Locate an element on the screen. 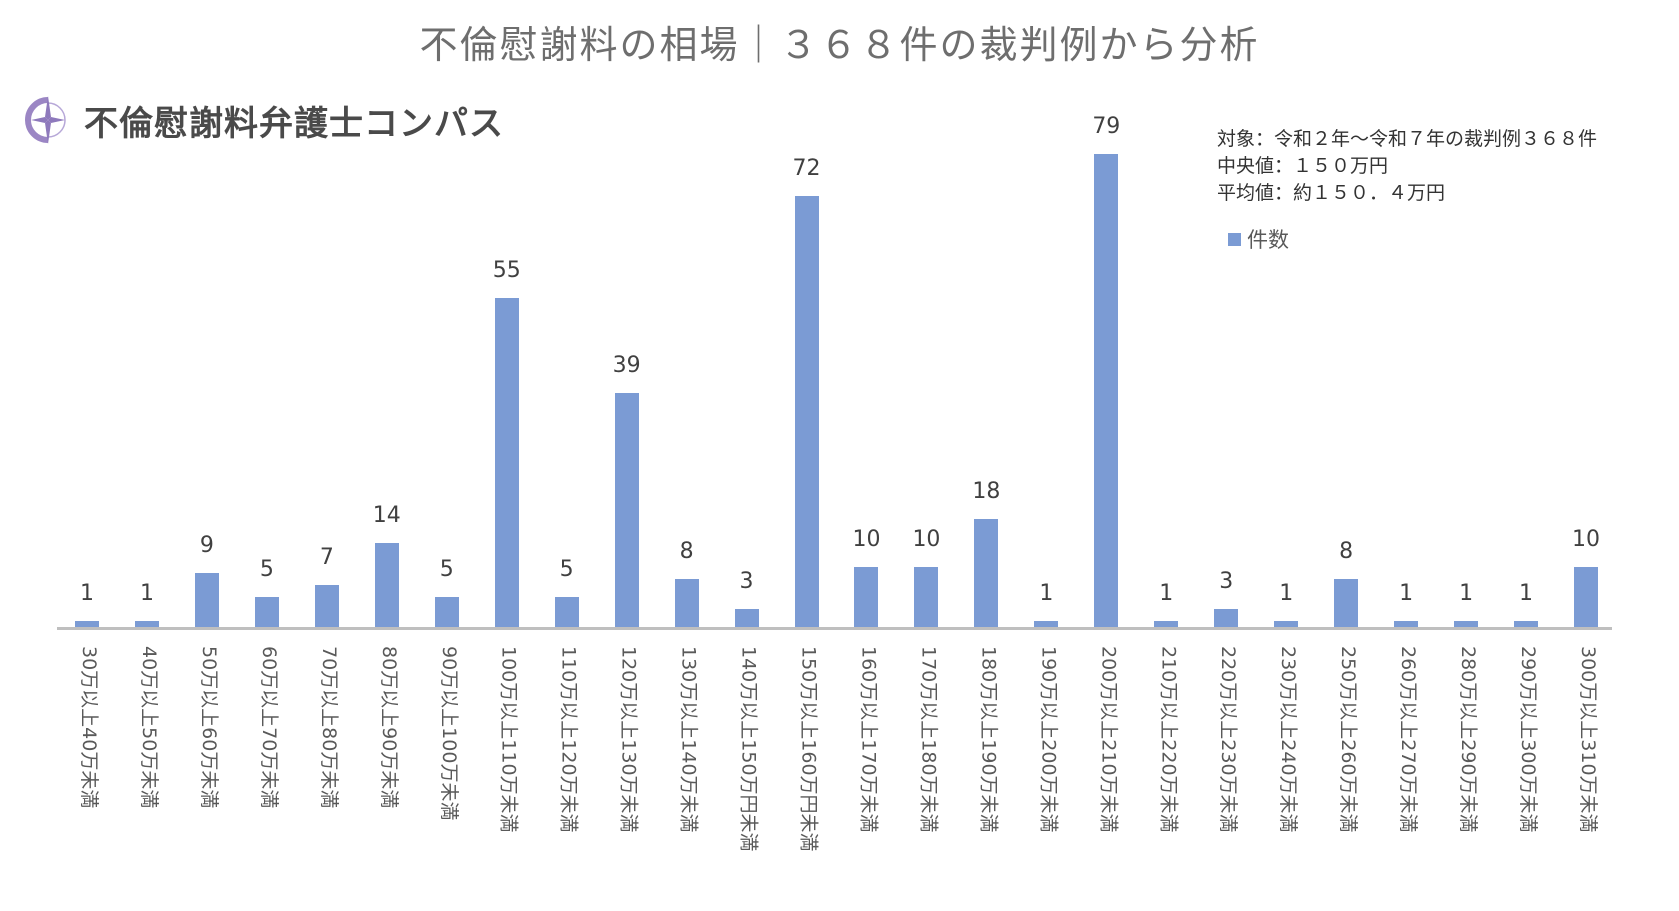 Image resolution: width=1679 pixels, height=911 pixels. x-axis-category-label: 90万以上100万未満 is located at coordinates (448, 733).